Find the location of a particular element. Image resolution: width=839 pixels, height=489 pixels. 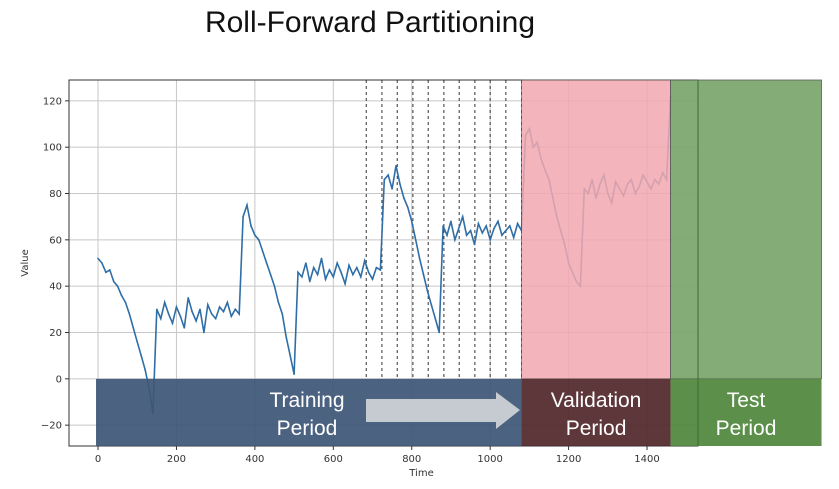

validation-period-band is located at coordinates (596, 412).